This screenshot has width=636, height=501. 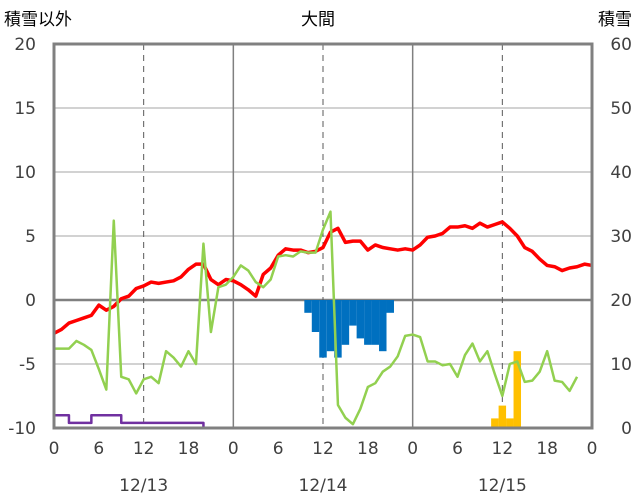 I want to click on y-left-axis-label: 積雪以外, so click(x=38, y=20).